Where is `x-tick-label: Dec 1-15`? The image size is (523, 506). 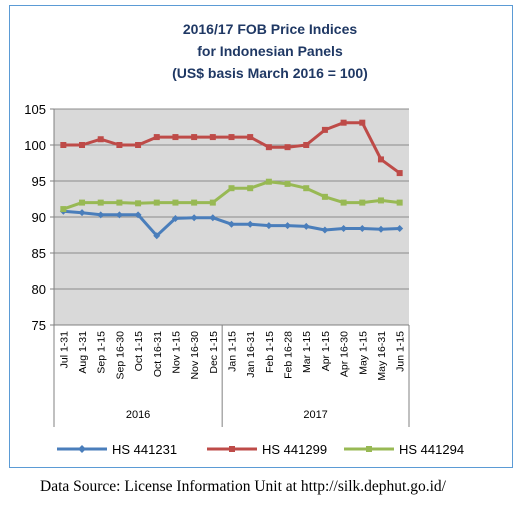 x-tick-label: Dec 1-15 is located at coordinates (214, 352).